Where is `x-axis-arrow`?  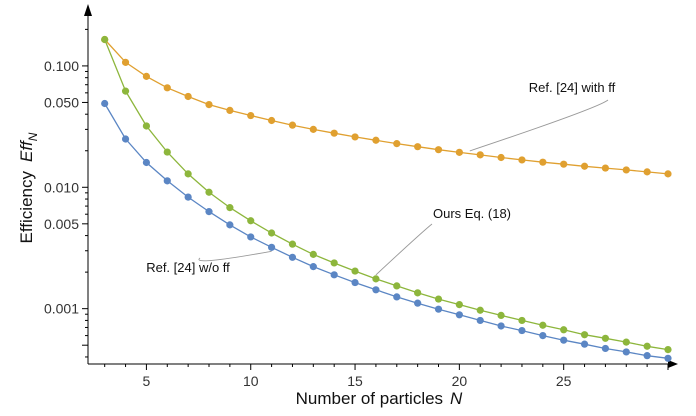
x-axis-arrow is located at coordinates (673, 364).